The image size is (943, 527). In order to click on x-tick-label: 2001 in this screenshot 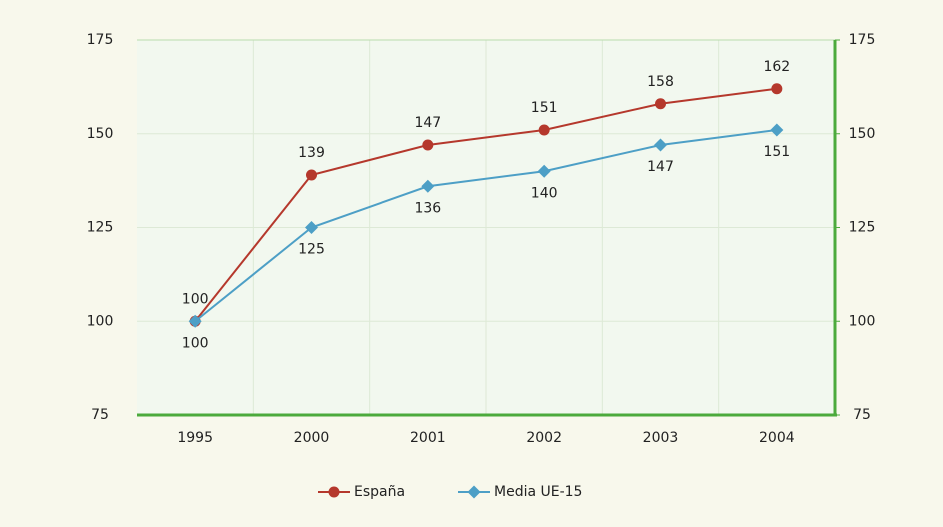, I will do `click(428, 438)`.